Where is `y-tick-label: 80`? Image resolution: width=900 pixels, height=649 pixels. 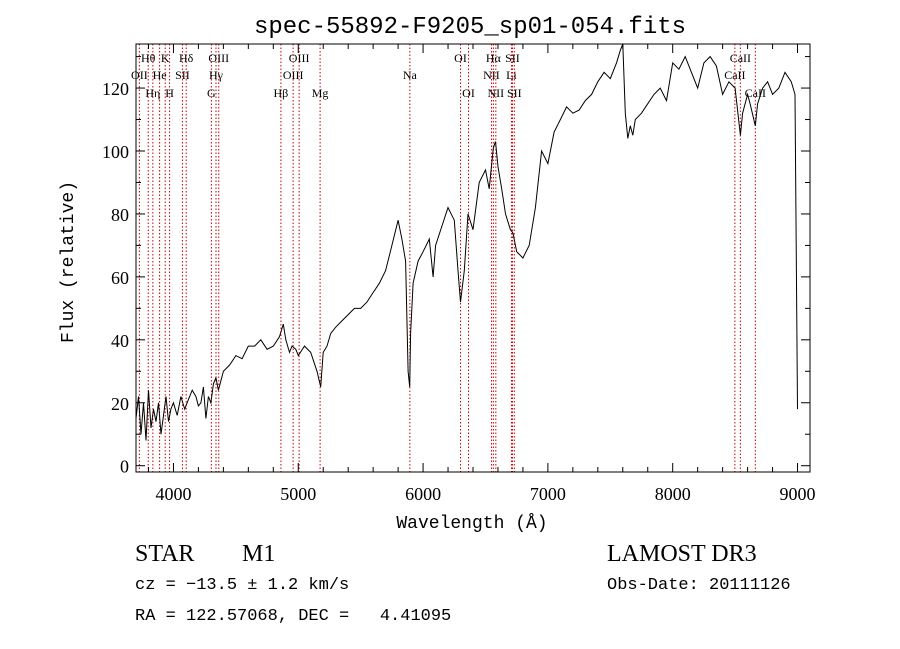 y-tick-label: 80 is located at coordinates (120, 215).